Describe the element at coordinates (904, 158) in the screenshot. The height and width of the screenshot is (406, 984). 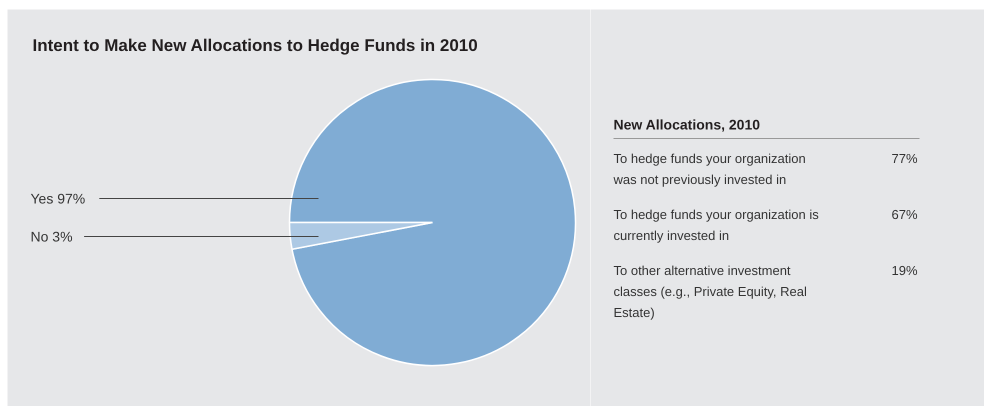
I see `text: 77%` at that location.